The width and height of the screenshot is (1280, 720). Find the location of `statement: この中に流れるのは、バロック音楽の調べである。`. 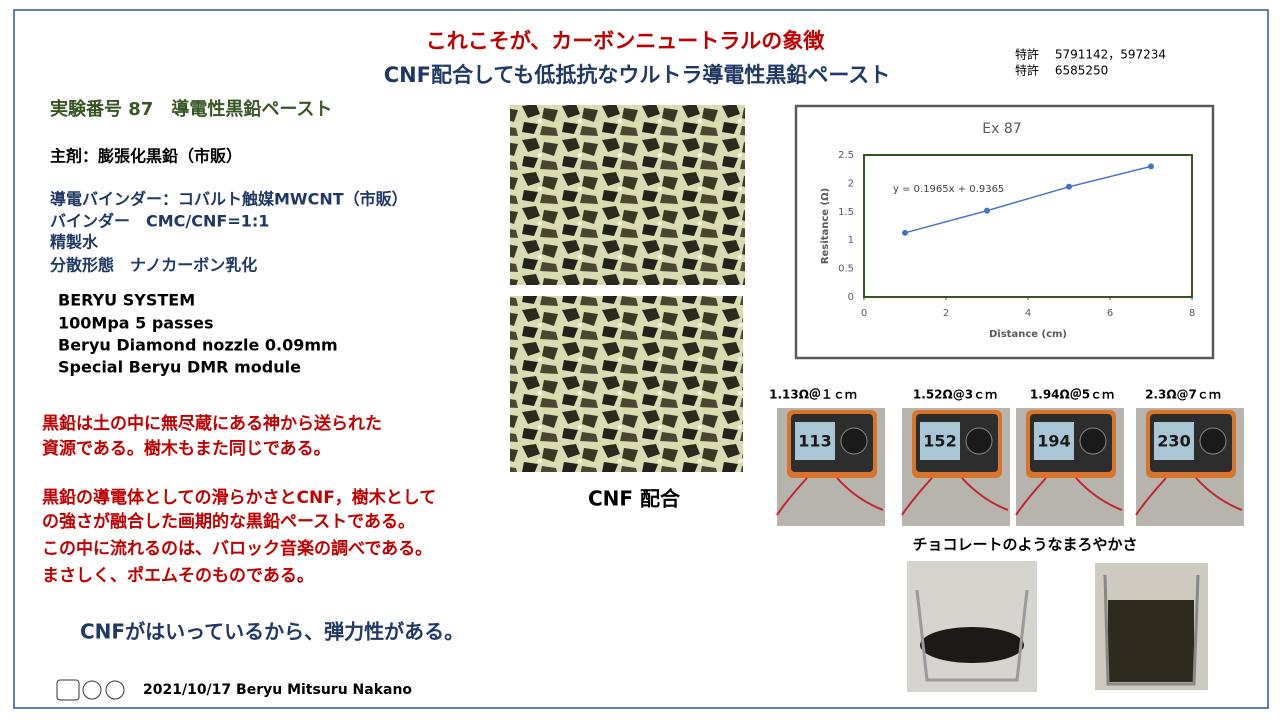

statement: この中に流れるのは、バロック音楽の調べである。 is located at coordinates (237, 548).